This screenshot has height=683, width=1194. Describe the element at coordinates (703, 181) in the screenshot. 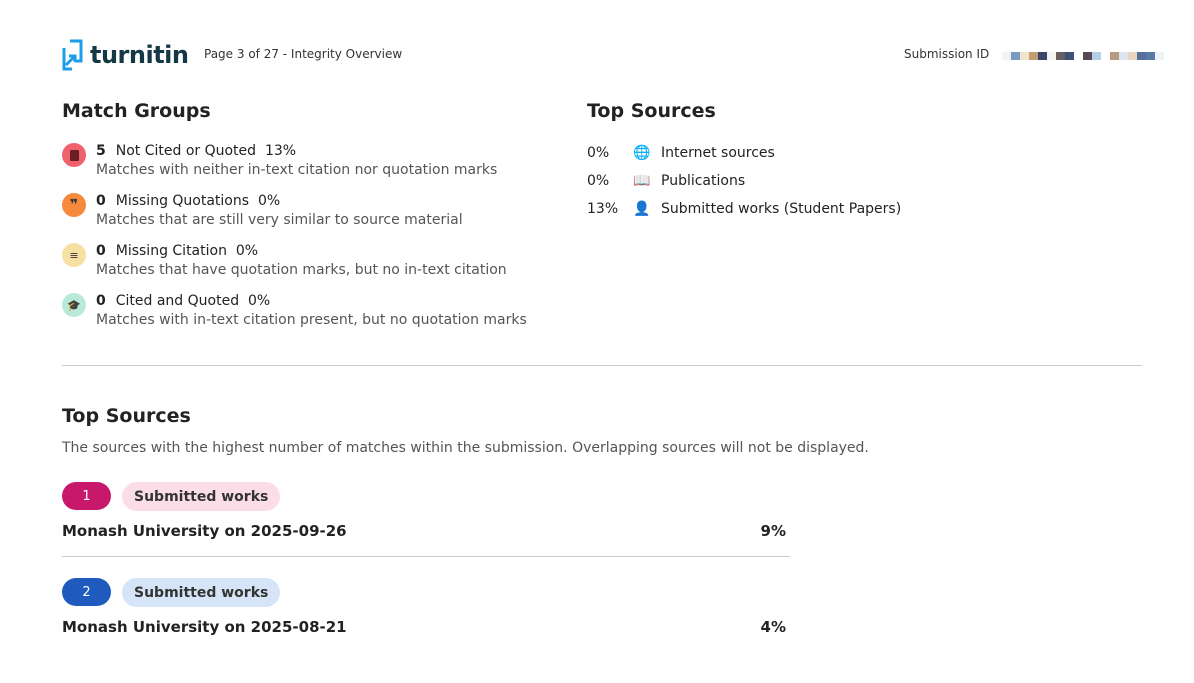

I see `label: Publications` at that location.